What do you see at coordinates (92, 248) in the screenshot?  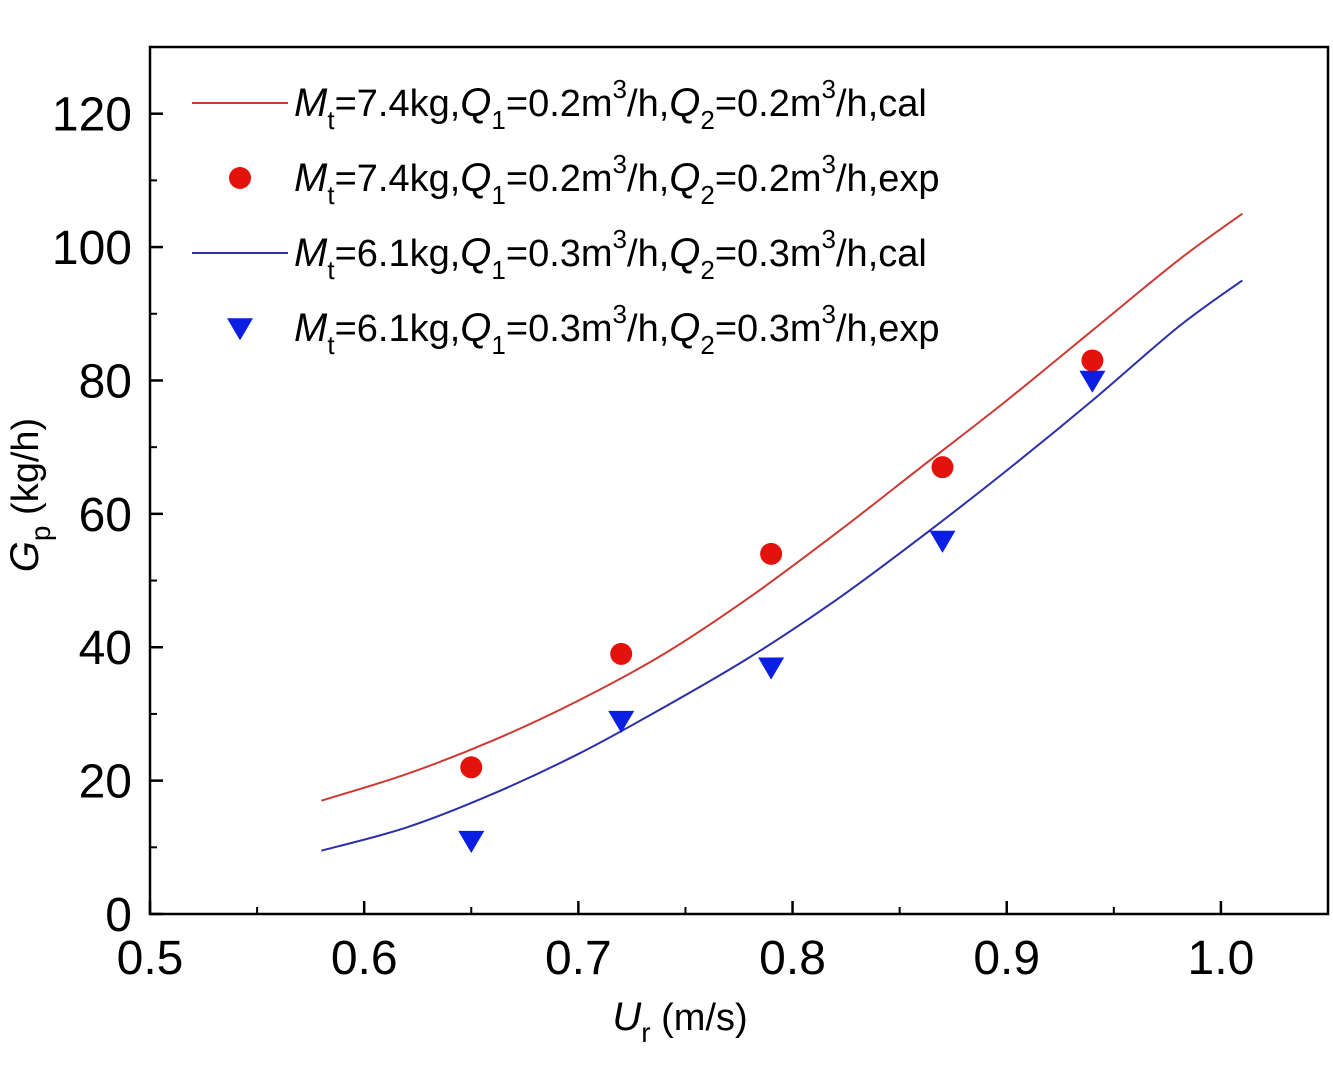 I see `y-tick-label: 100` at bounding box center [92, 248].